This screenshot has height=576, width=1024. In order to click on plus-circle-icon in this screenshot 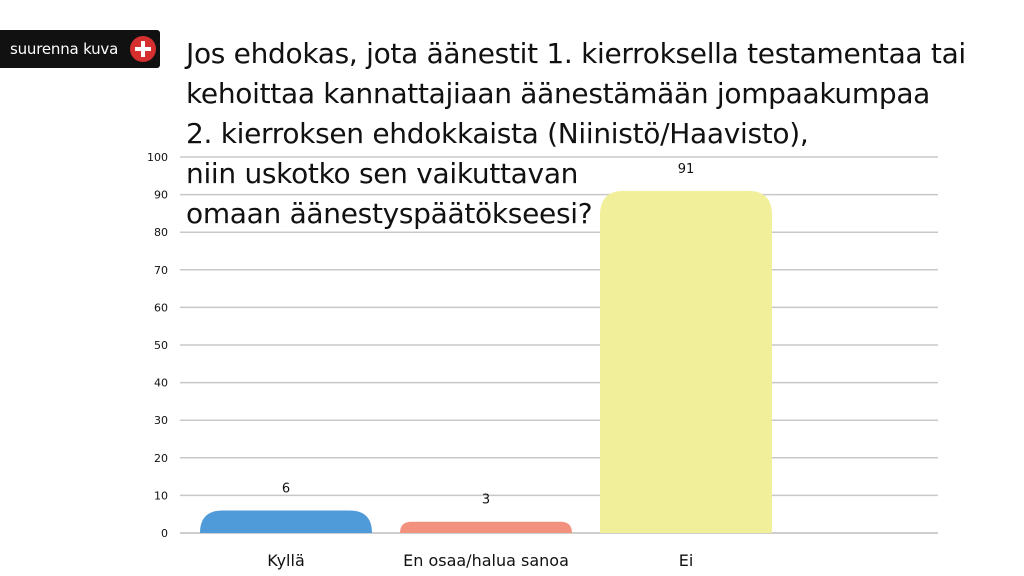, I will do `click(143, 49)`.